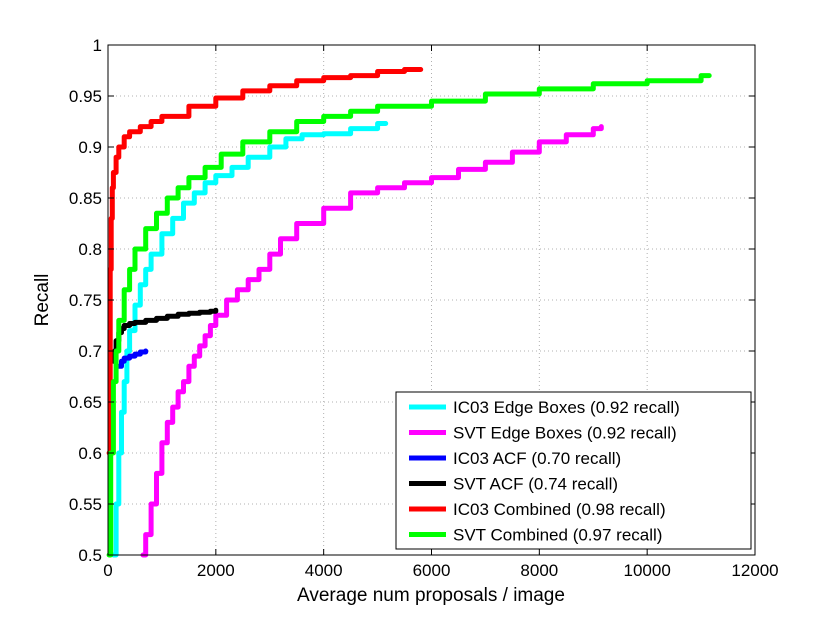 The width and height of the screenshot is (830, 623). I want to click on y-tick-label: 0.85, so click(85, 198).